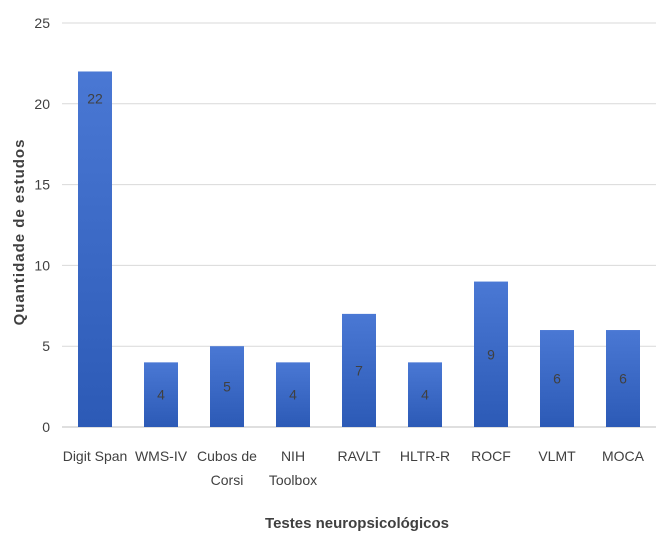  I want to click on x-tick-label: Toolbox, so click(293, 480).